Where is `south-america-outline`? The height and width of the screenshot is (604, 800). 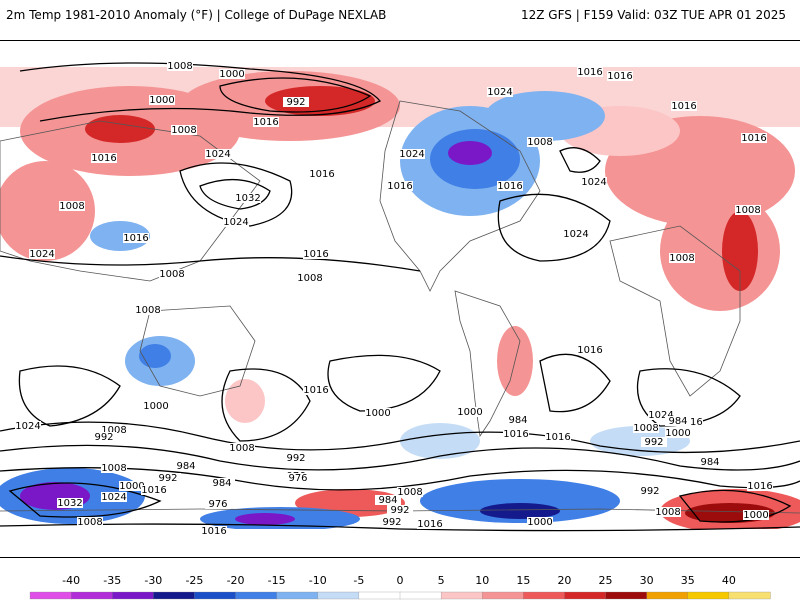
south-america-outline is located at coordinates (487, 364).